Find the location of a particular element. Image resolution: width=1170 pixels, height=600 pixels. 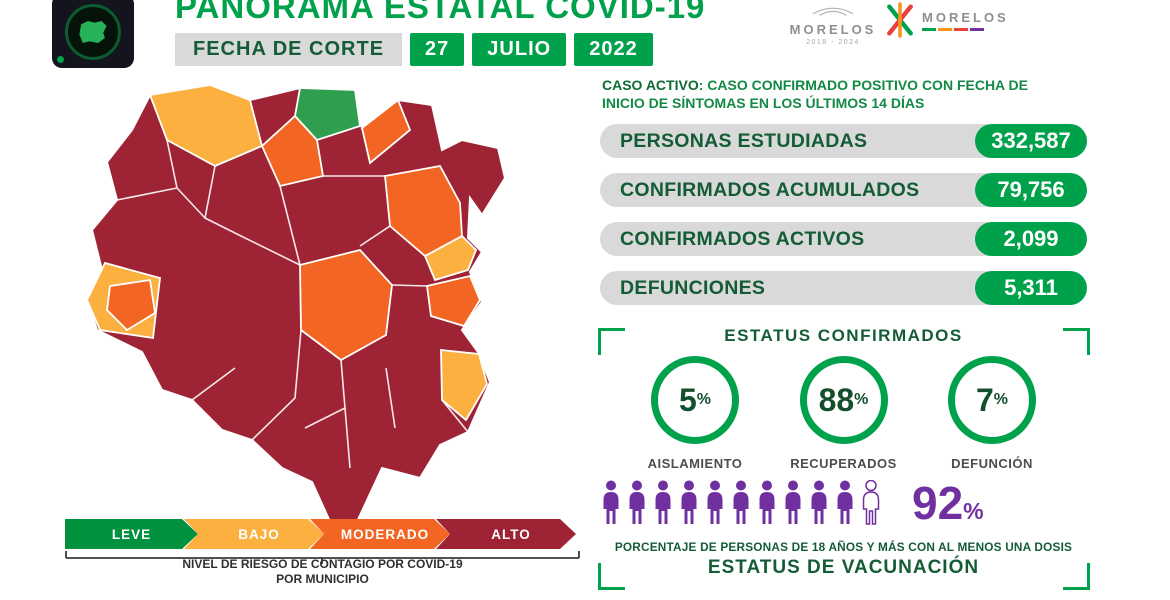

stat-confirmados-activos: CONFIRMADOS ACTIVOS 2,099 is located at coordinates (843, 239).